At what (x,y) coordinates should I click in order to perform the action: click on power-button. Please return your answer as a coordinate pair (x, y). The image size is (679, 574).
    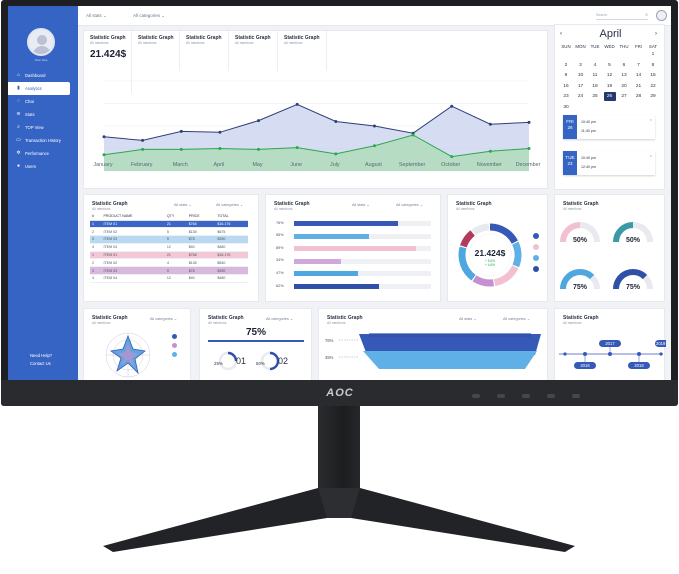
    Looking at the image, I should click on (576, 396).